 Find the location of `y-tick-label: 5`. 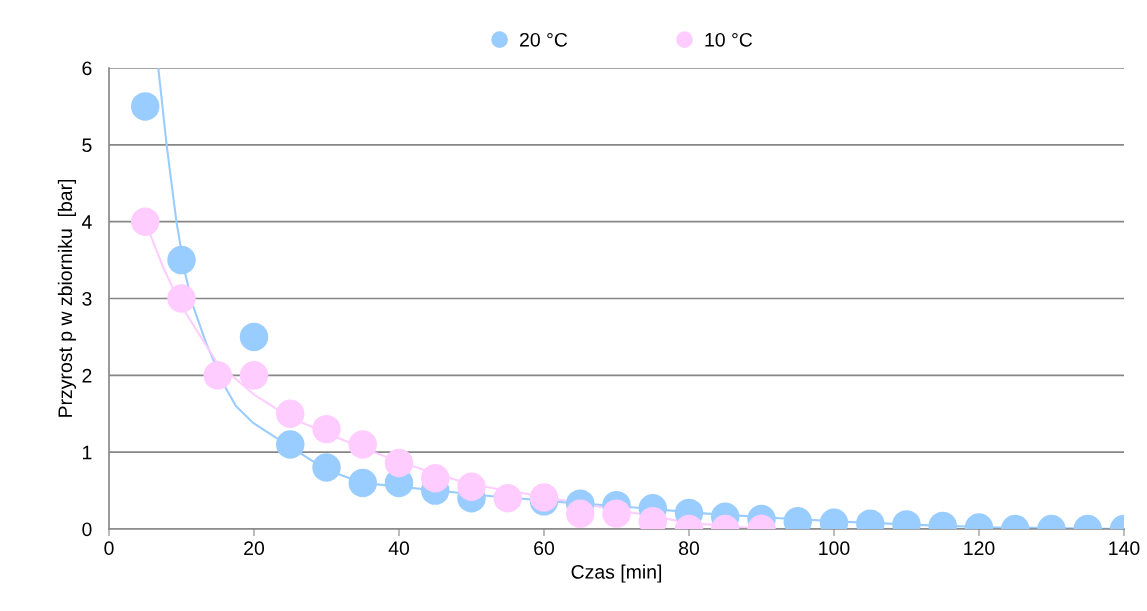

y-tick-label: 5 is located at coordinates (87, 145).